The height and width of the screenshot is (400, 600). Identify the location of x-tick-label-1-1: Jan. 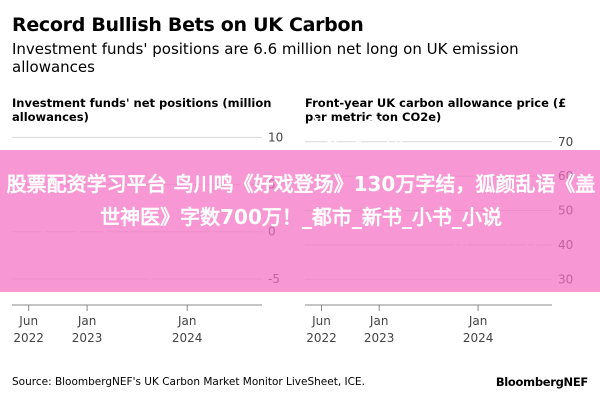
(379, 321).